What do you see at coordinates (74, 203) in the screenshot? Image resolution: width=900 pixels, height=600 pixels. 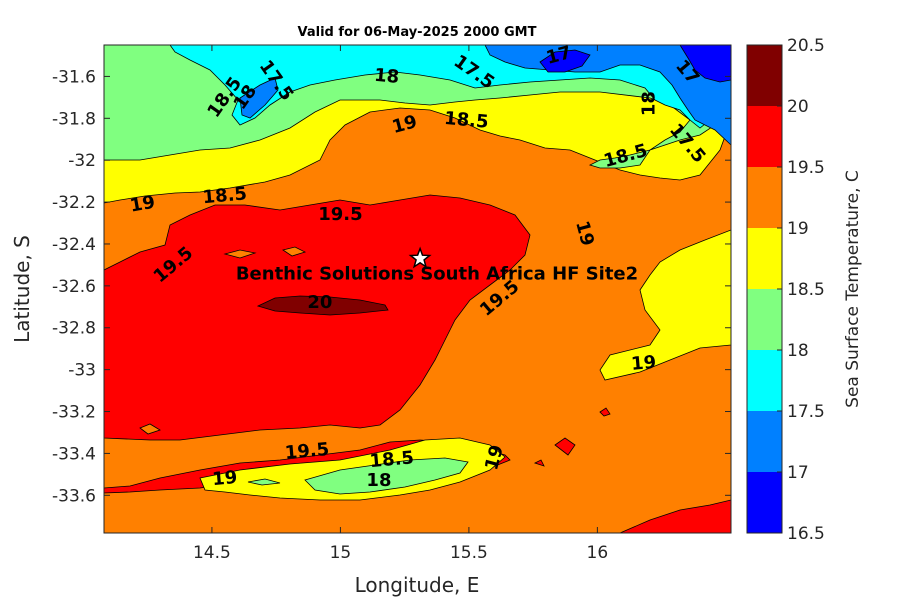 I see `y-tick-label: -32.2` at bounding box center [74, 203].